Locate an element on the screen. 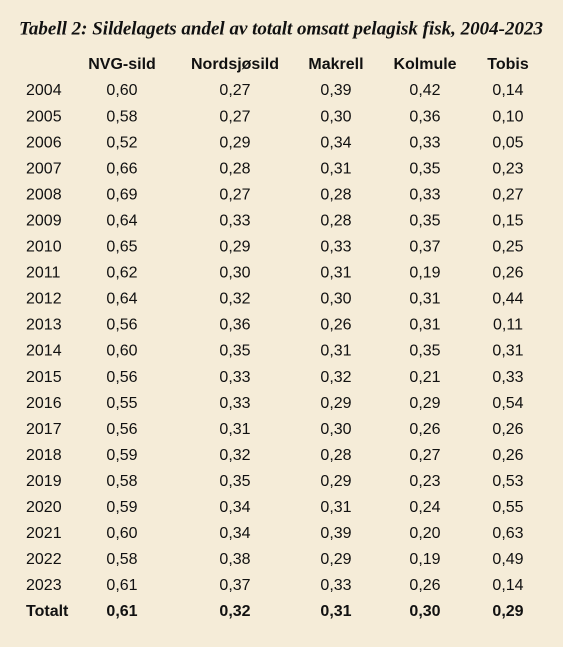 This screenshot has height=647, width=563. row-label: 2010 is located at coordinates (44, 247).